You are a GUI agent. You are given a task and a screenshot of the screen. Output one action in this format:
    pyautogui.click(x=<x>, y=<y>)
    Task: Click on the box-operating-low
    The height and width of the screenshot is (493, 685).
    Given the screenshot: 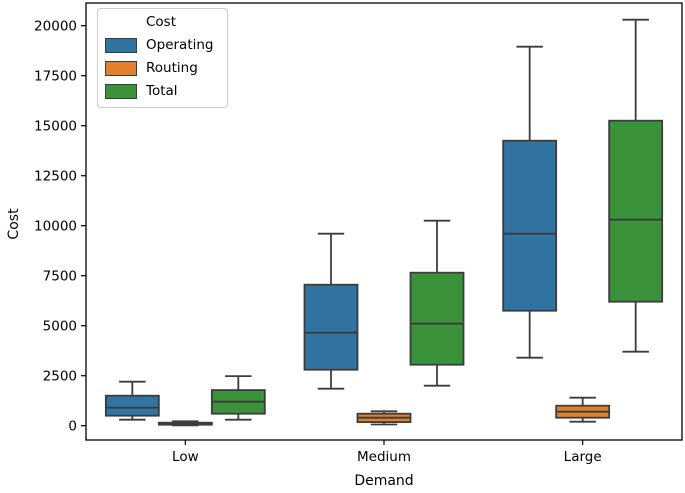 What is the action you would take?
    pyautogui.click(x=132, y=400)
    